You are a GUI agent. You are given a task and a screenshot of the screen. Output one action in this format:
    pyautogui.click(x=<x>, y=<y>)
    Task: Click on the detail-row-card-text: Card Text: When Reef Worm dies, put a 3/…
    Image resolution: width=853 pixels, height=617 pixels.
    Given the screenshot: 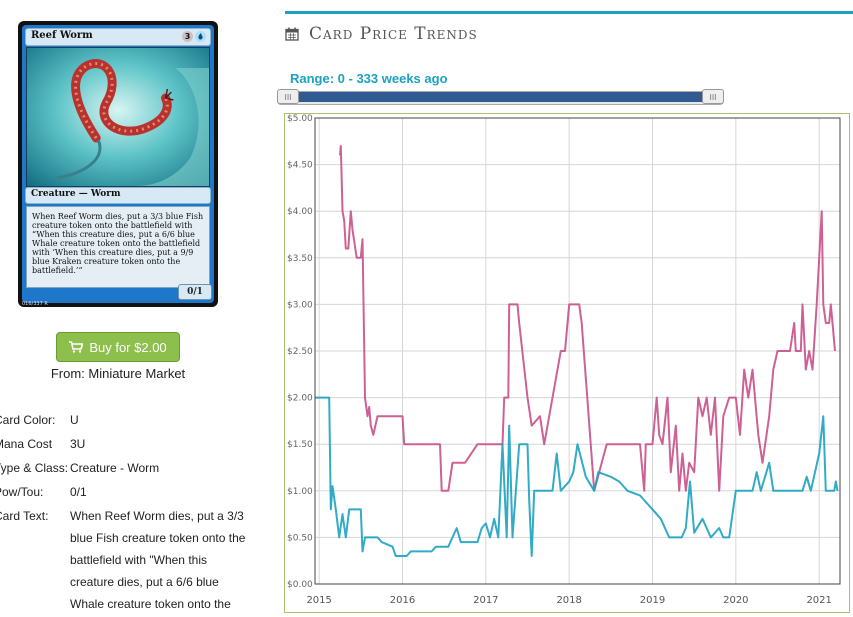 What is the action you would take?
    pyautogui.click(x=124, y=559)
    